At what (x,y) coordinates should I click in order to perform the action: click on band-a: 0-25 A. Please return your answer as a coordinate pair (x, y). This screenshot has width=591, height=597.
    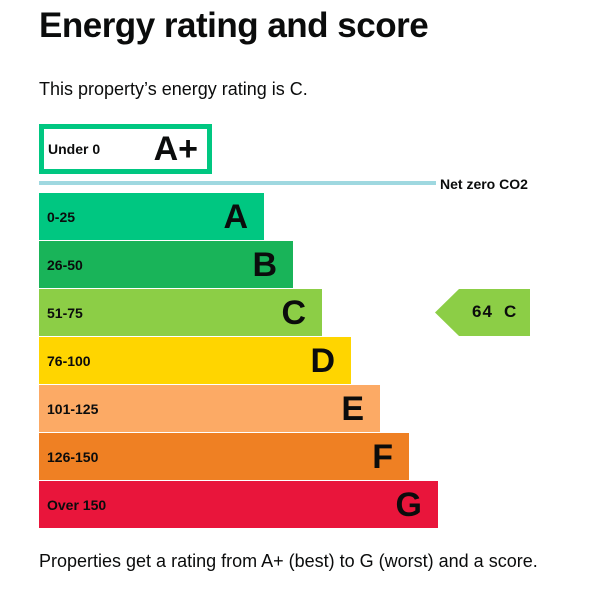
    Looking at the image, I should click on (151, 216).